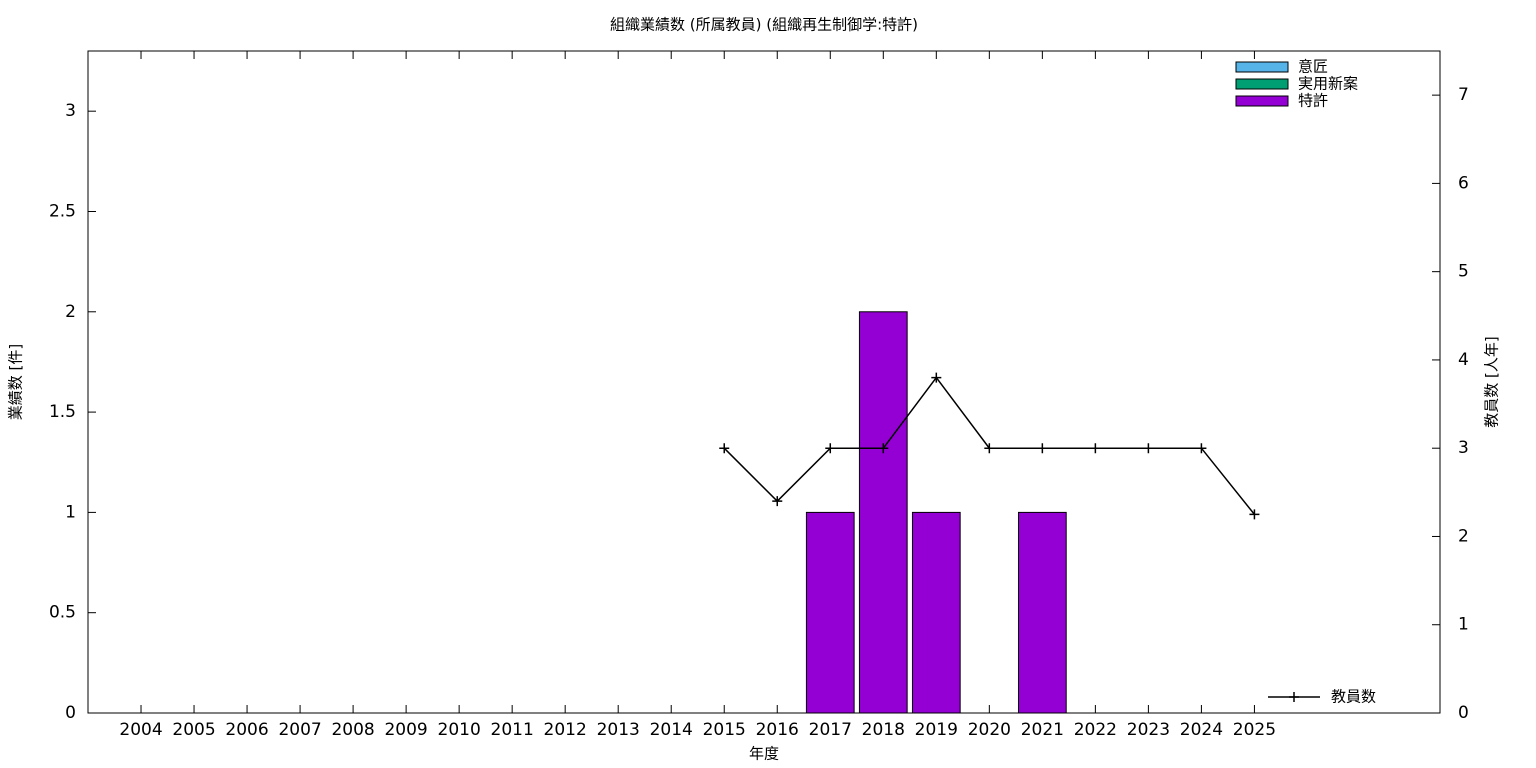  I want to click on x-tick-label: 2019, so click(936, 730).